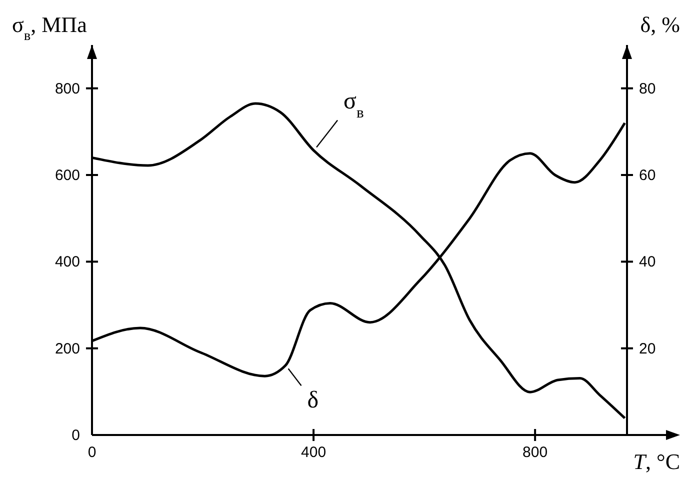  I want to click on series-label: σ$_{в}$, so click(354, 104).